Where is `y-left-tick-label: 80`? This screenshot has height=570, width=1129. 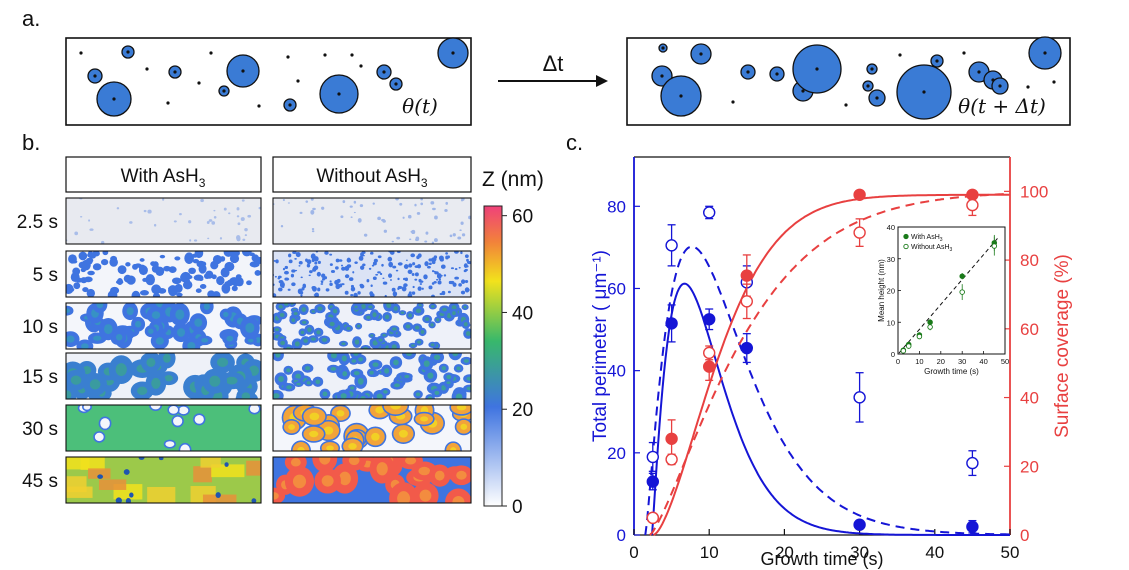 y-left-tick-label: 80 is located at coordinates (616, 206).